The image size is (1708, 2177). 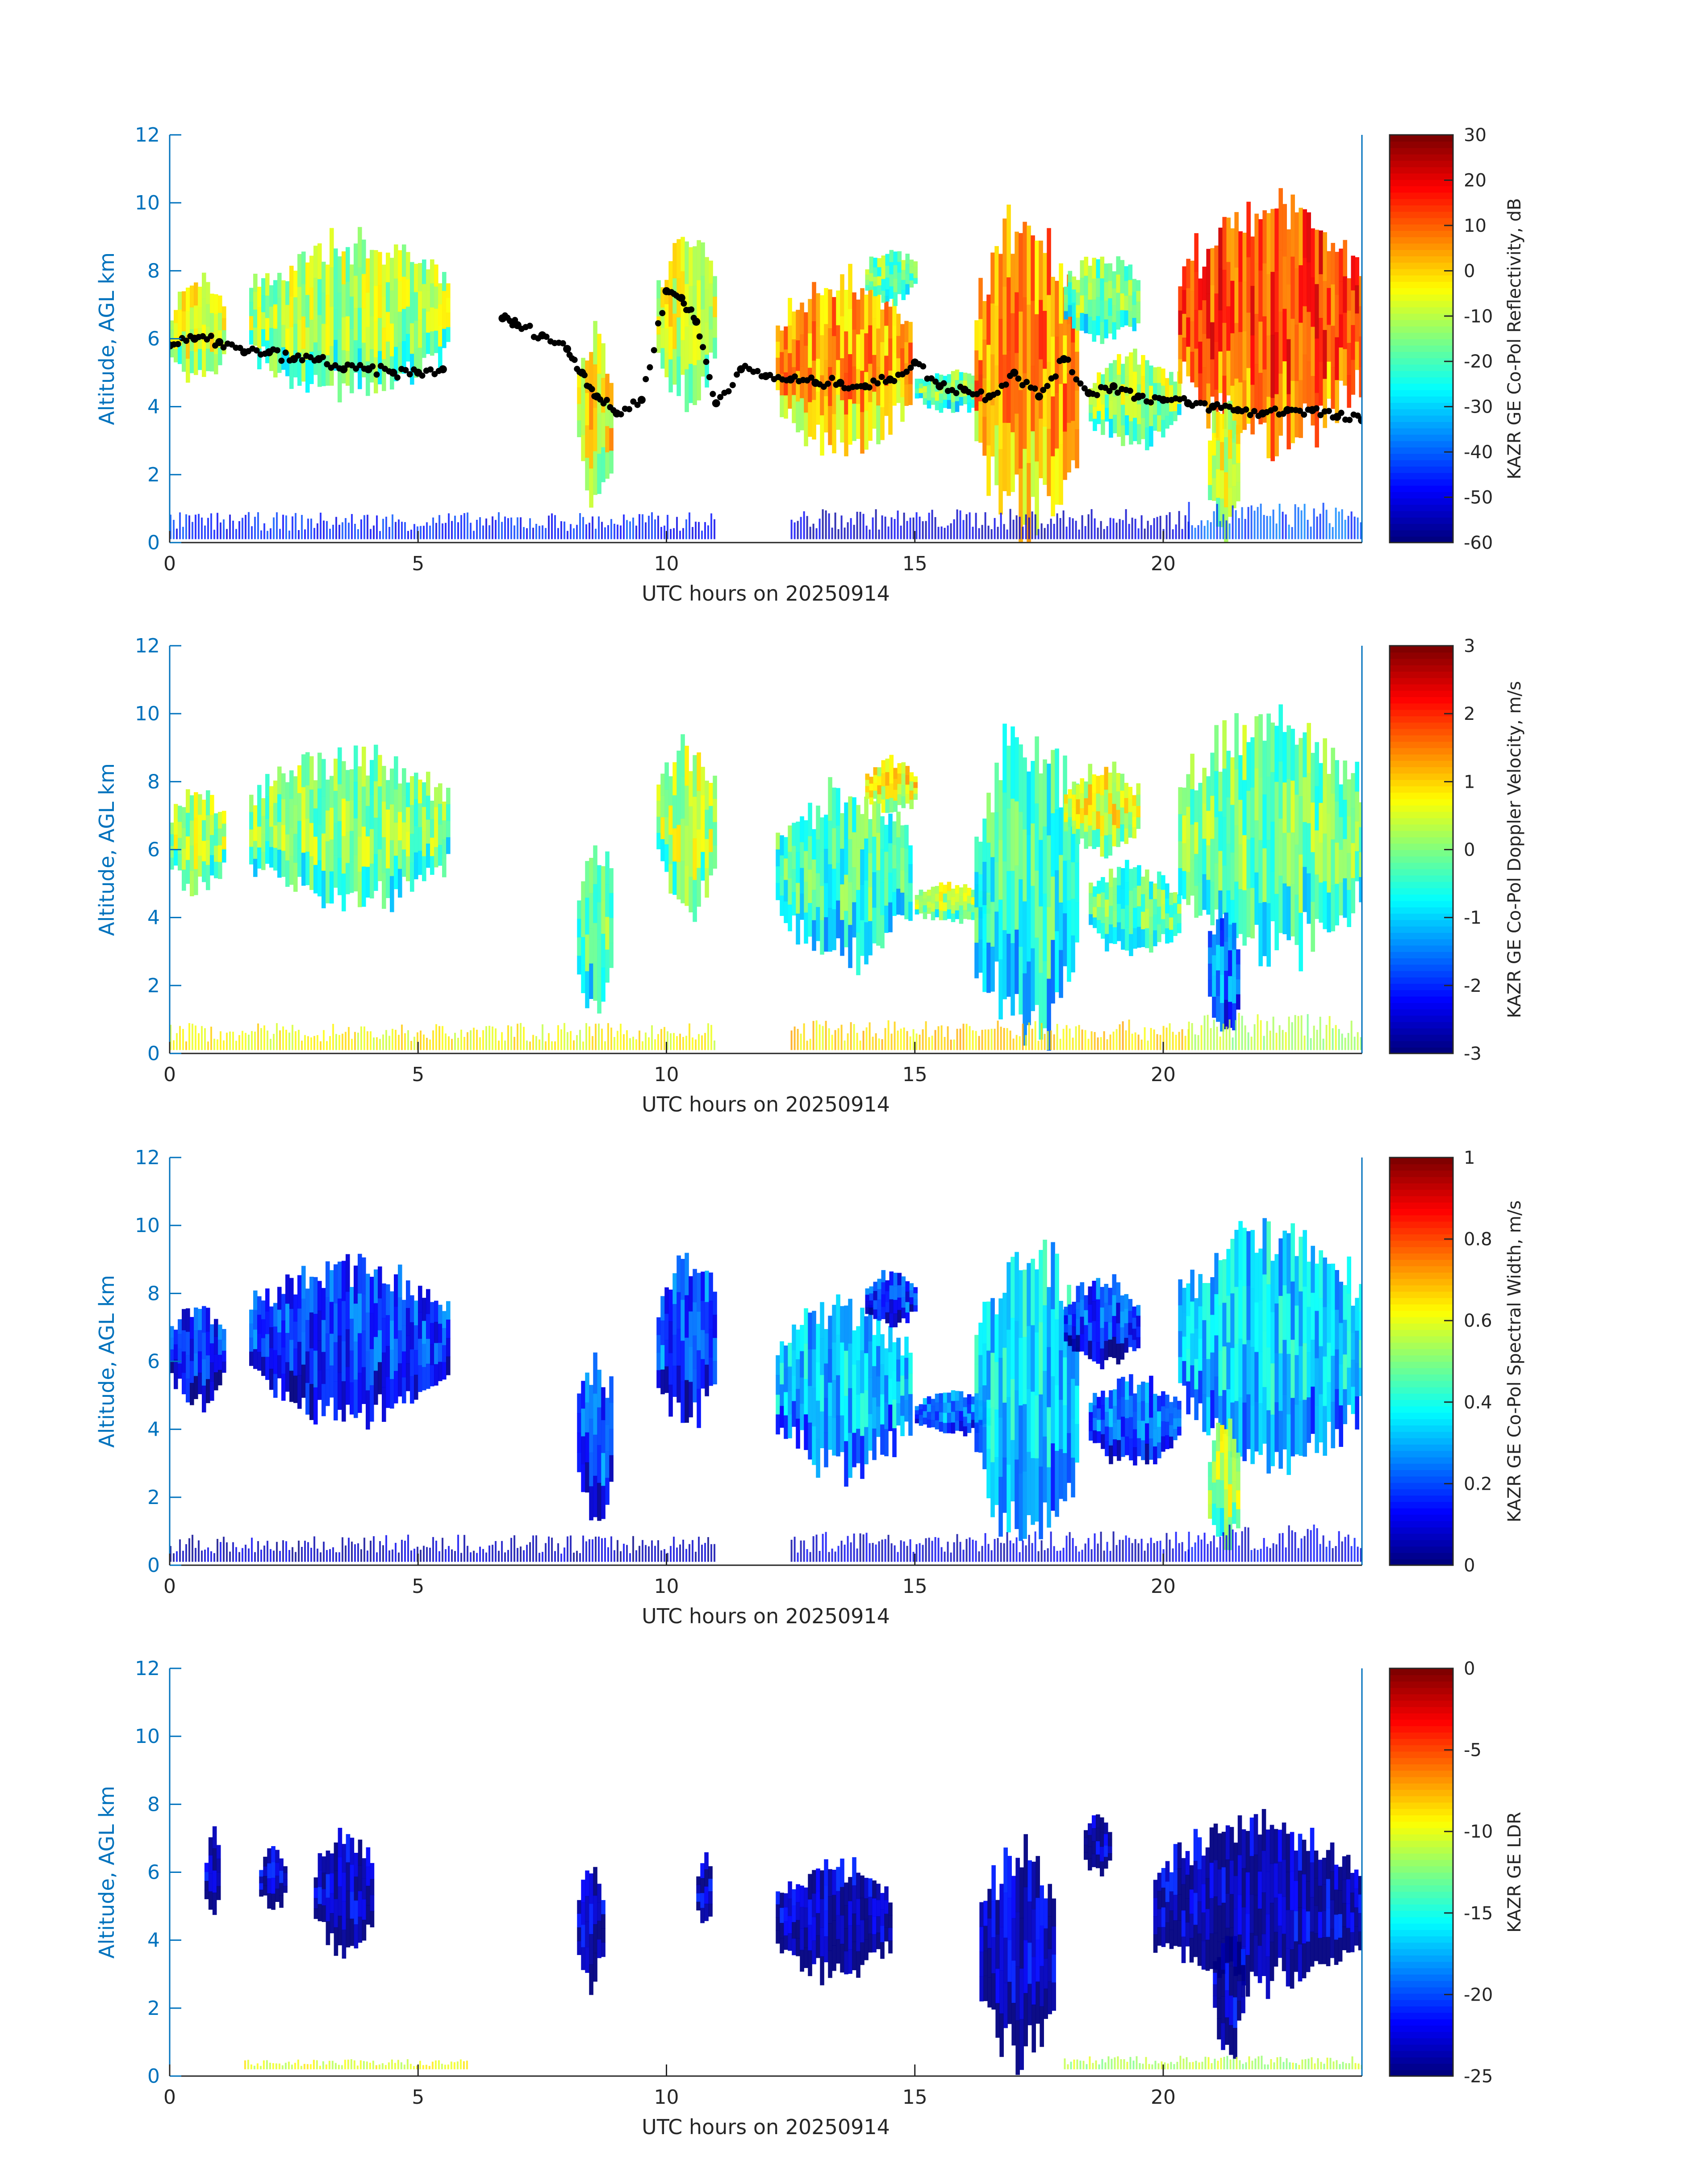 What do you see at coordinates (1478, 498) in the screenshot?
I see `colorbar-tick-label: -50` at bounding box center [1478, 498].